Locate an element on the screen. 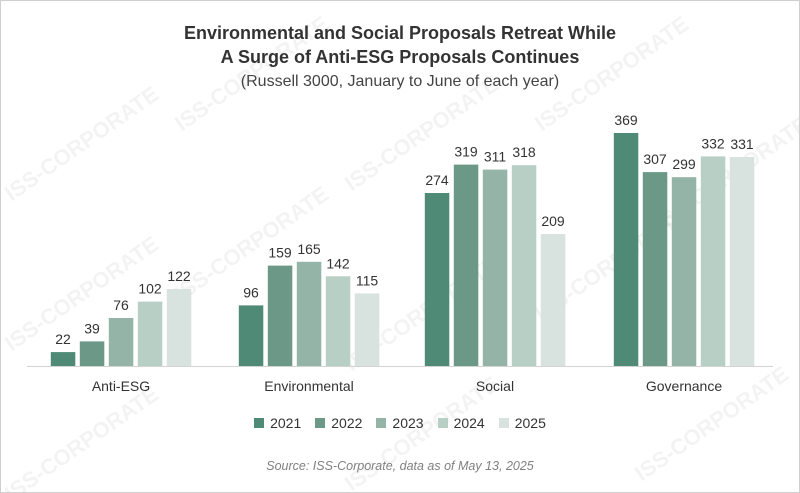 The width and height of the screenshot is (800, 493). legend-item-2024: 2024 is located at coordinates (461, 423).